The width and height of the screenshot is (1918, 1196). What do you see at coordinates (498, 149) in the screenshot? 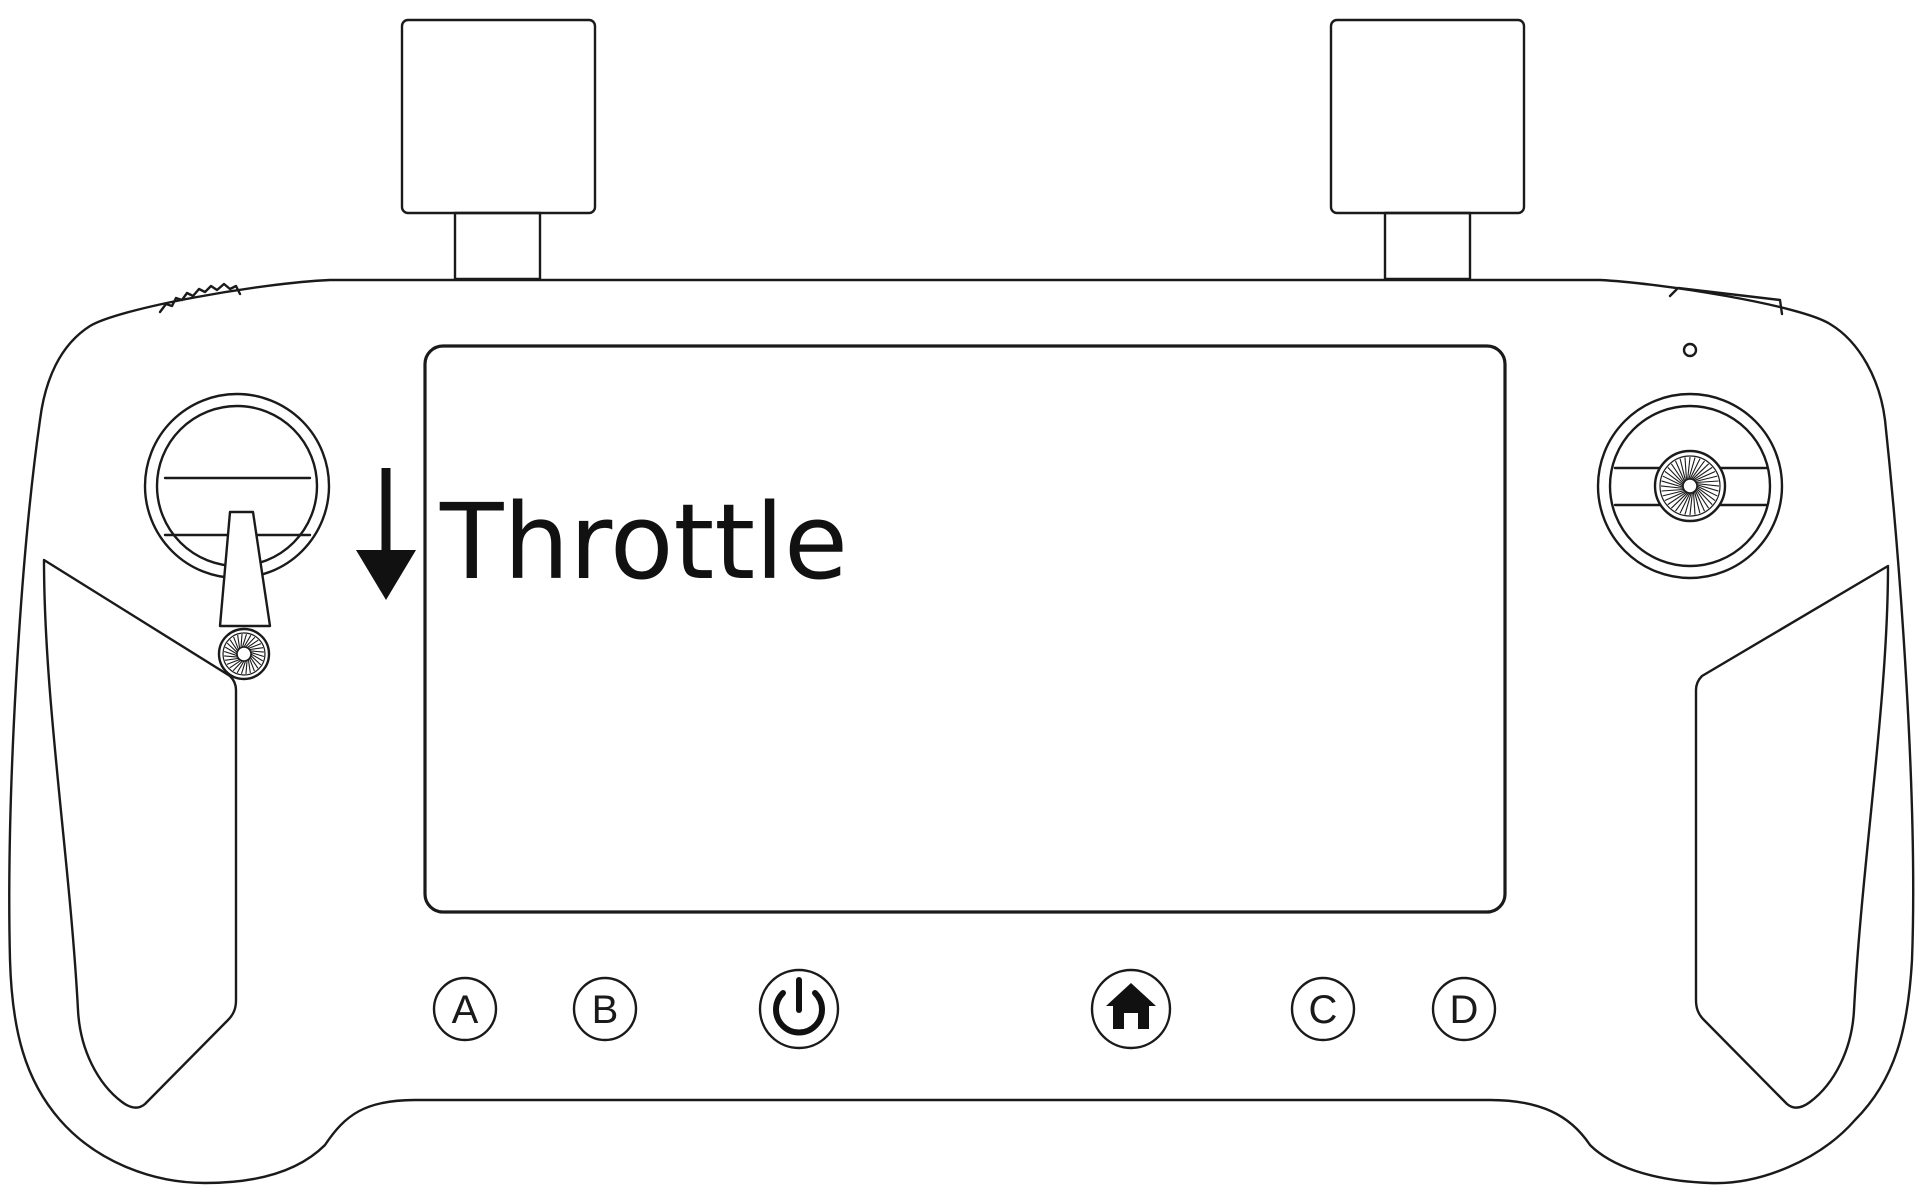
I see `left-antenna` at bounding box center [498, 149].